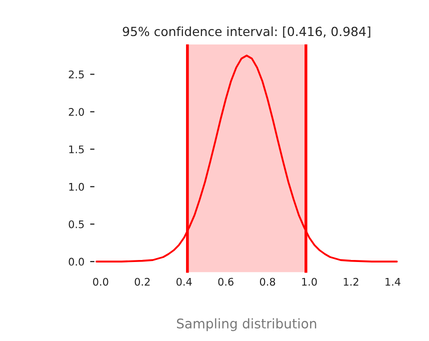 Image resolution: width=429 pixels, height=341 pixels. I want to click on x-tick-label: 0.2, so click(142, 282).